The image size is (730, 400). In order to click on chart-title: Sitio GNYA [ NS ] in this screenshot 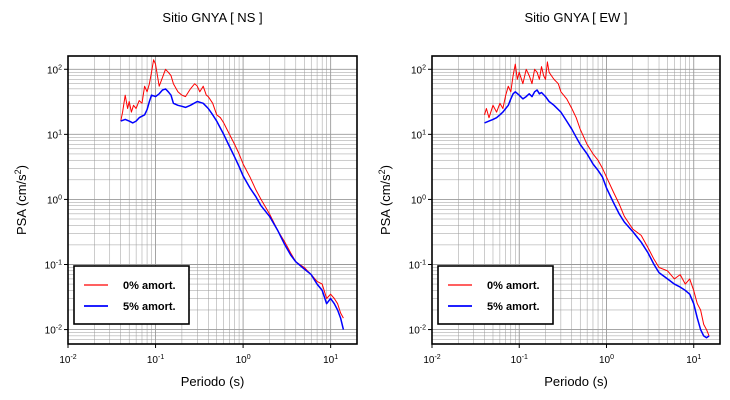, I will do `click(212, 17)`.